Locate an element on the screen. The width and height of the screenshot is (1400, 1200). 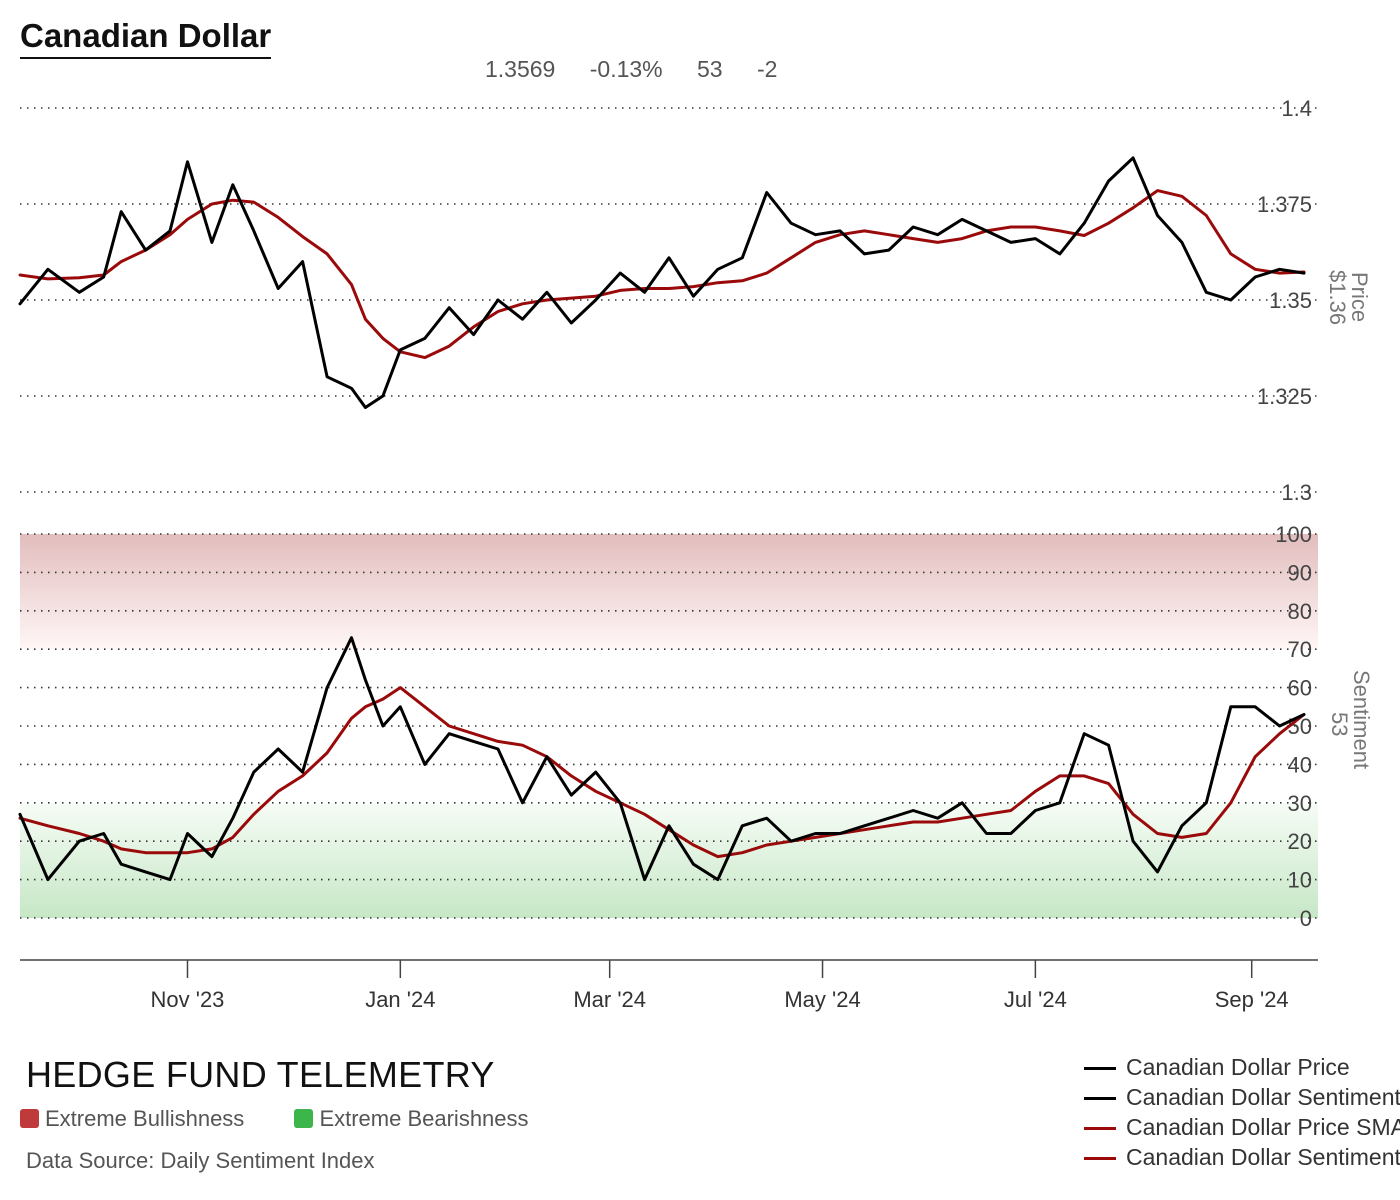
sentiment-y-tick-label: 100 is located at coordinates (1293, 534).